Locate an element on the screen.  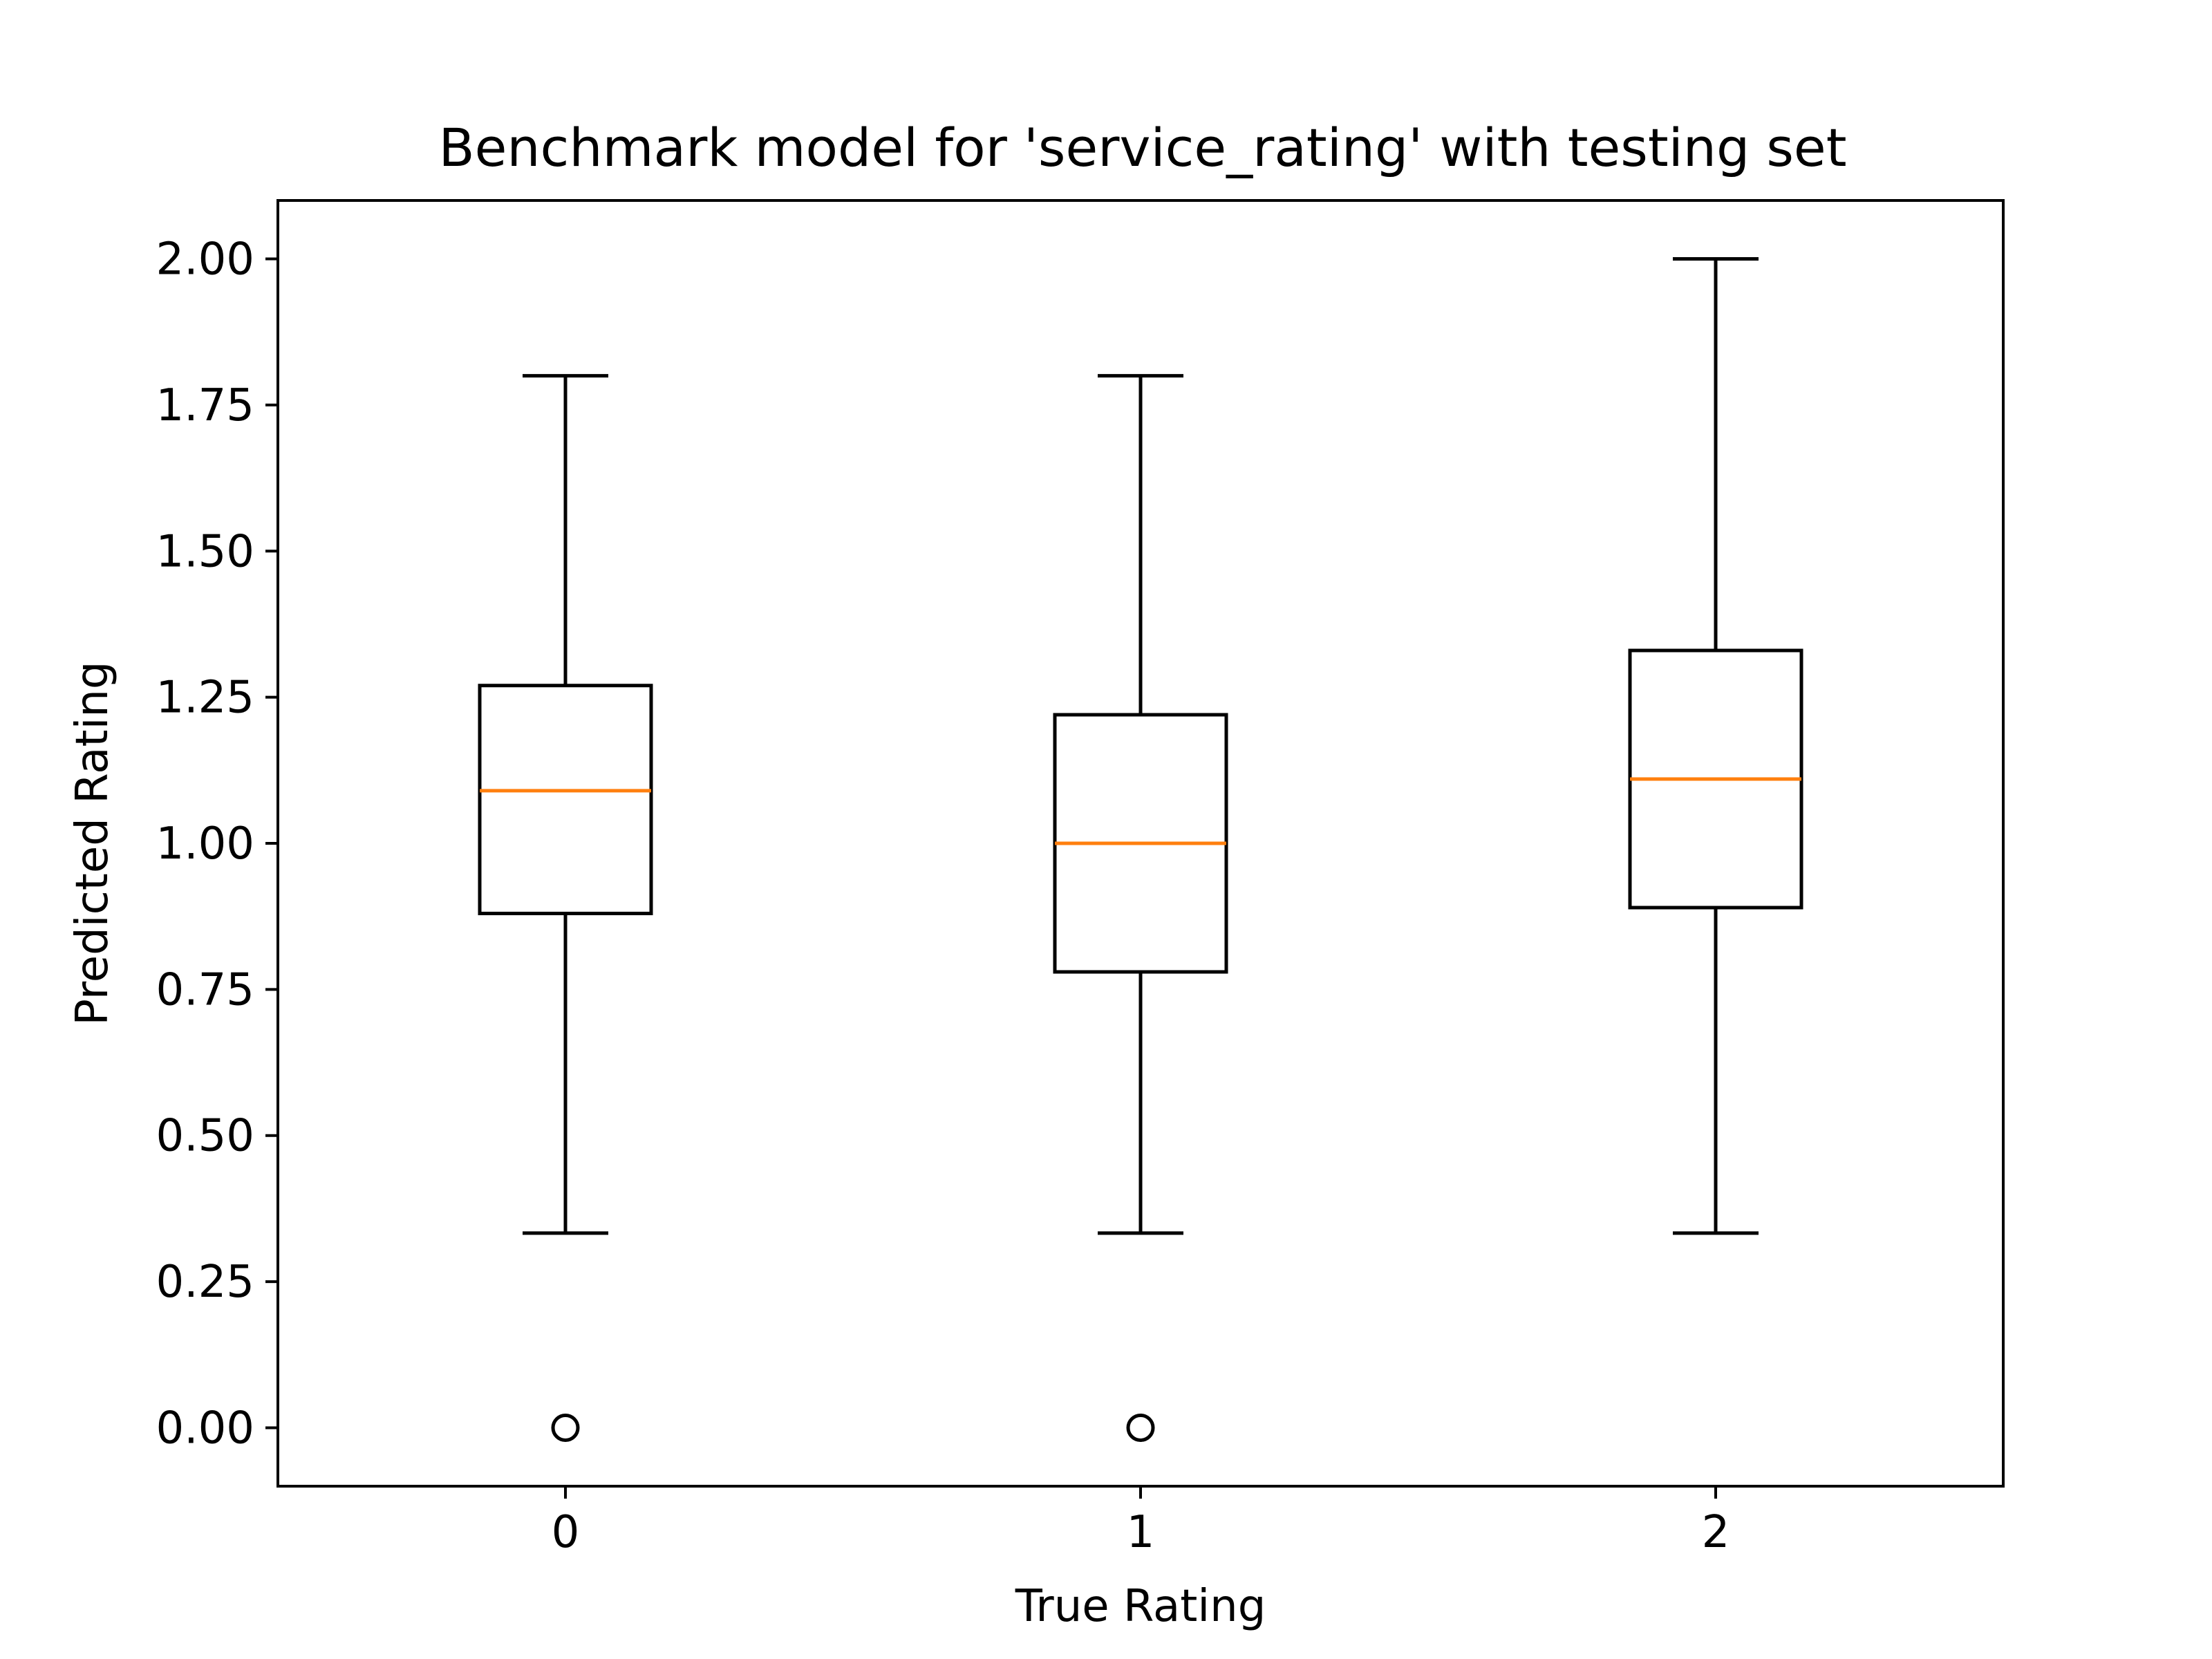
y-tick-label: 0.75 is located at coordinates (205, 990).